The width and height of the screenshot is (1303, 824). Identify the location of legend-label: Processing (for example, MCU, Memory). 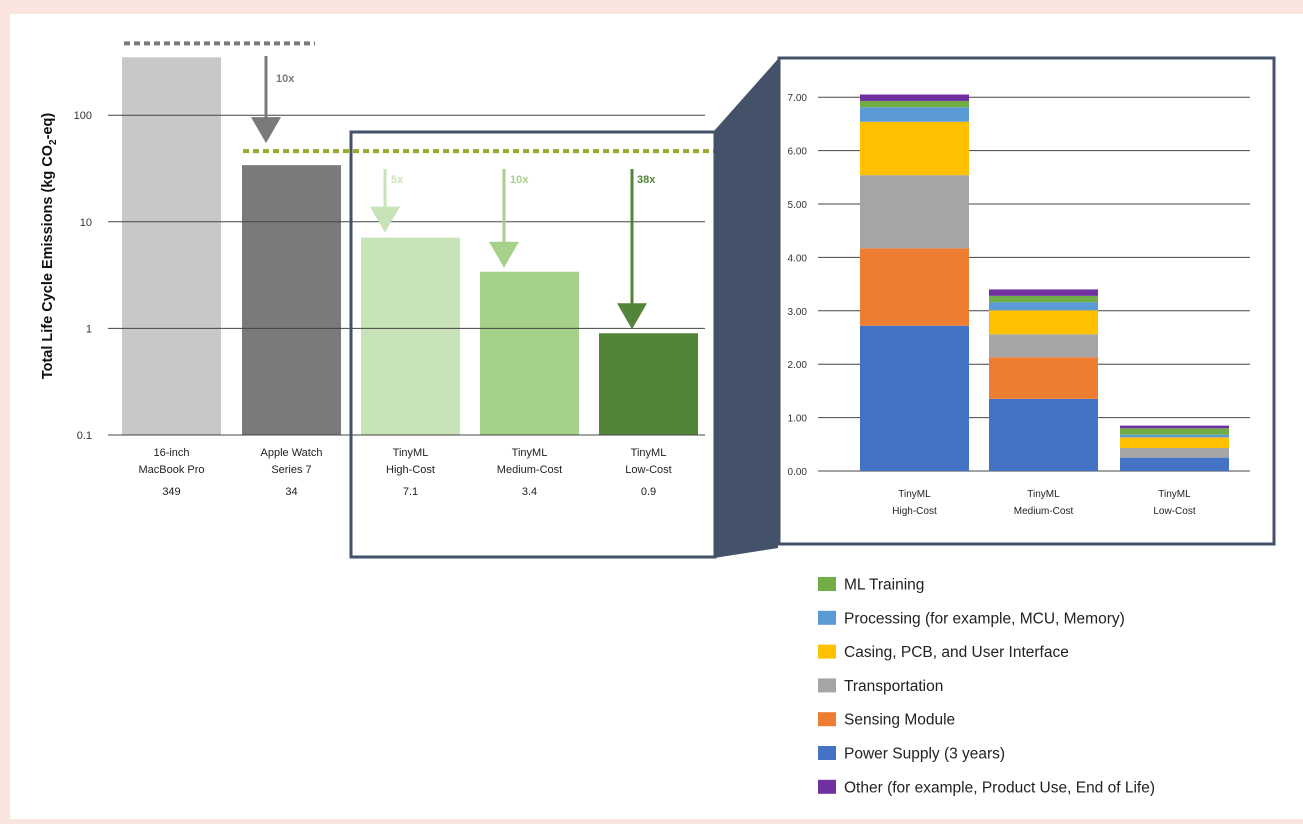
(984, 618).